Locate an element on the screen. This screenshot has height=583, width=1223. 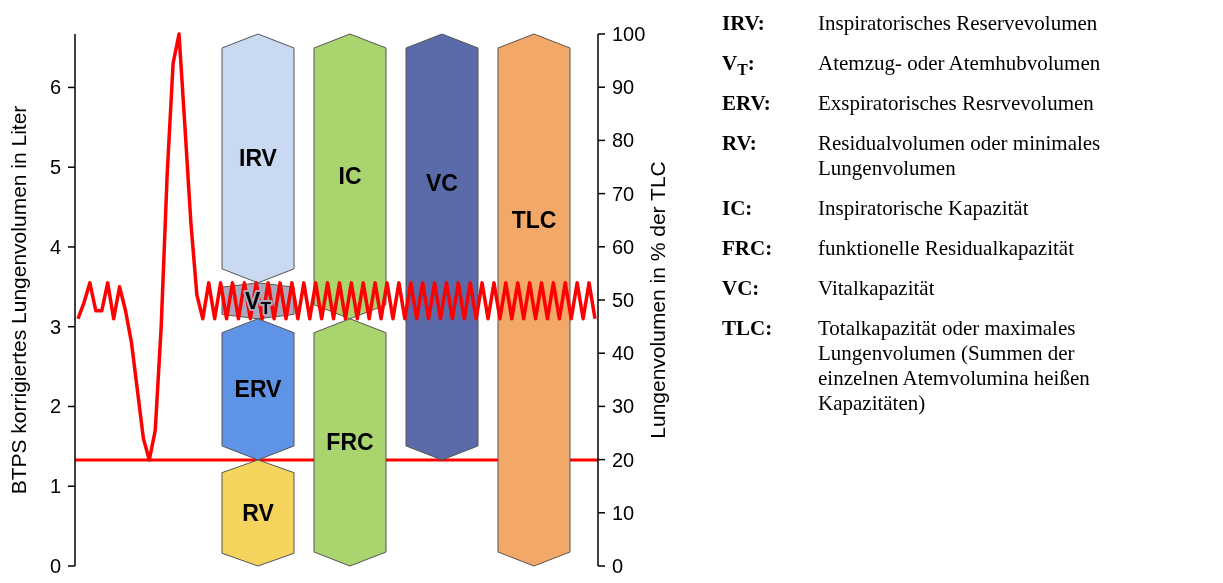
y2-axis-title: Lungenvolumen in % der TLC is located at coordinates (657, 300).